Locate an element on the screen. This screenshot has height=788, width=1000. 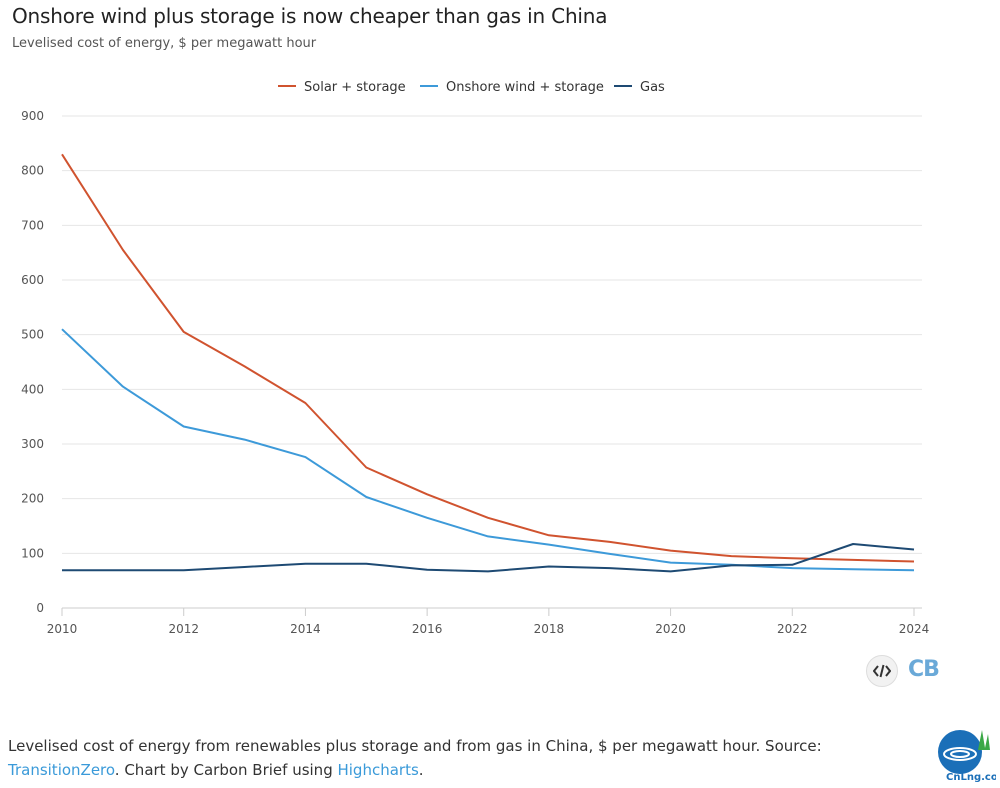
y-tick-label: 600 is located at coordinates (32, 280).